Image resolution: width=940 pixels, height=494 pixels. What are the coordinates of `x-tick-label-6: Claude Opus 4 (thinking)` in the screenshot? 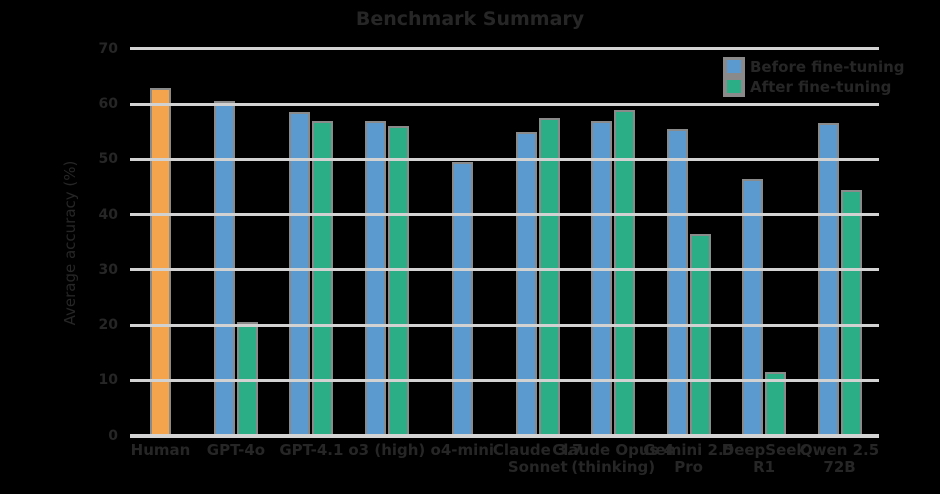 It's located at (613, 459).